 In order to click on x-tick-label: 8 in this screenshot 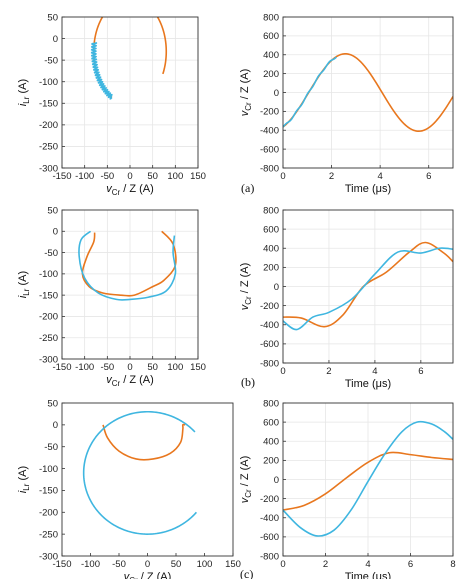, I will do `click(452, 564)`.